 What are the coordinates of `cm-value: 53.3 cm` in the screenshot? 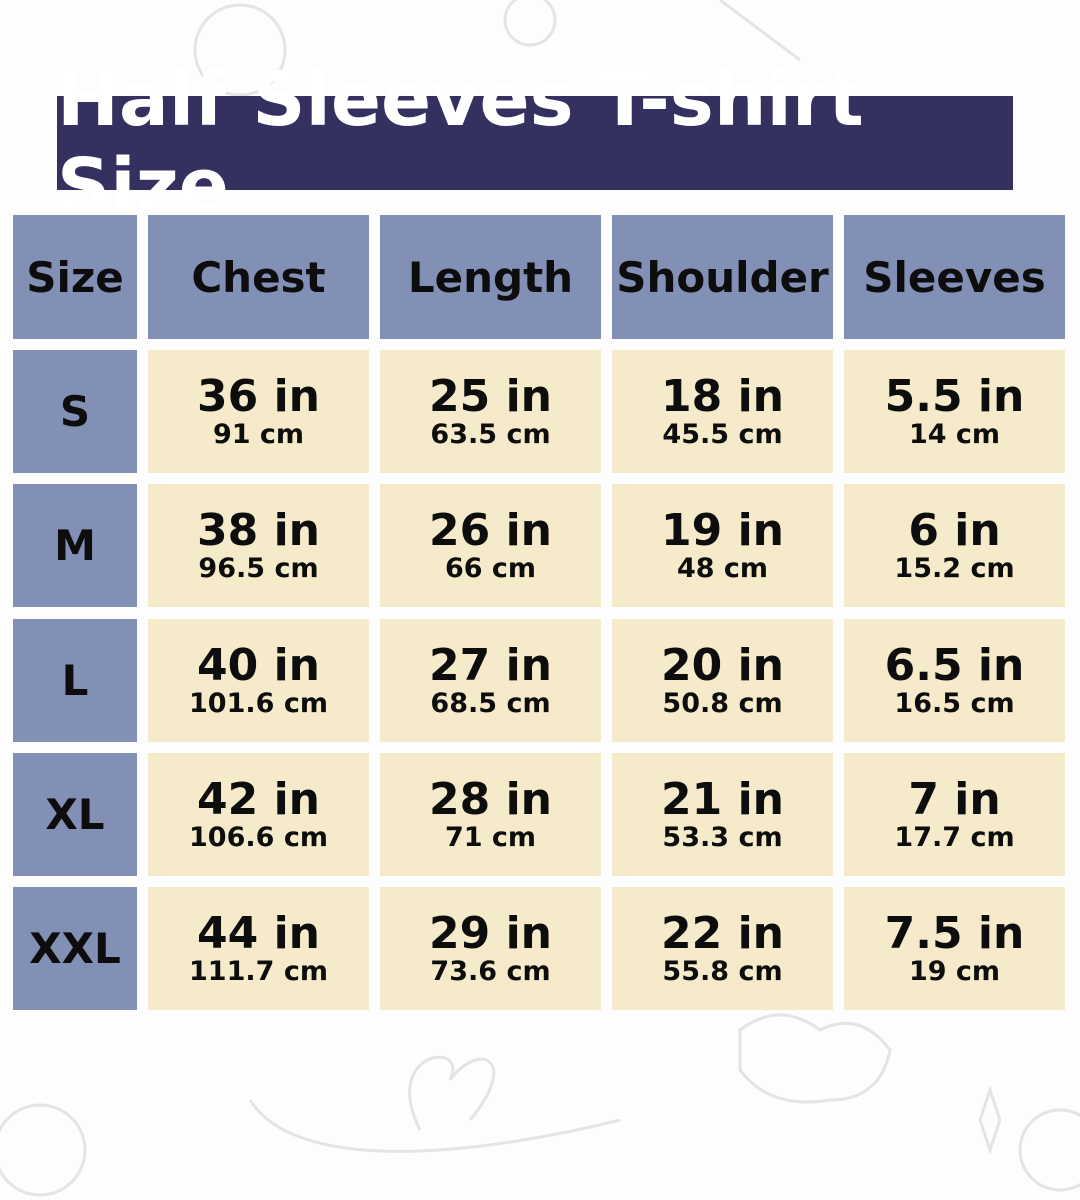 It's located at (722, 837).